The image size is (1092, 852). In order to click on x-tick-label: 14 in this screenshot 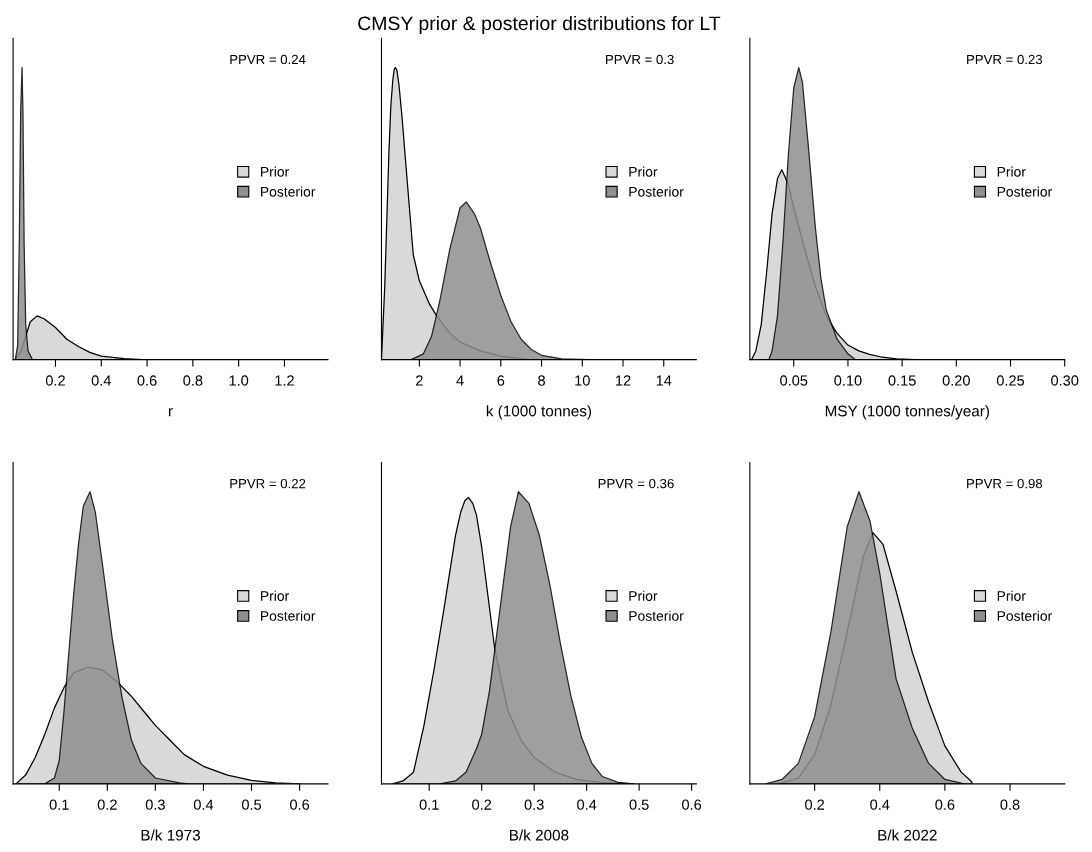, I will do `click(664, 380)`.